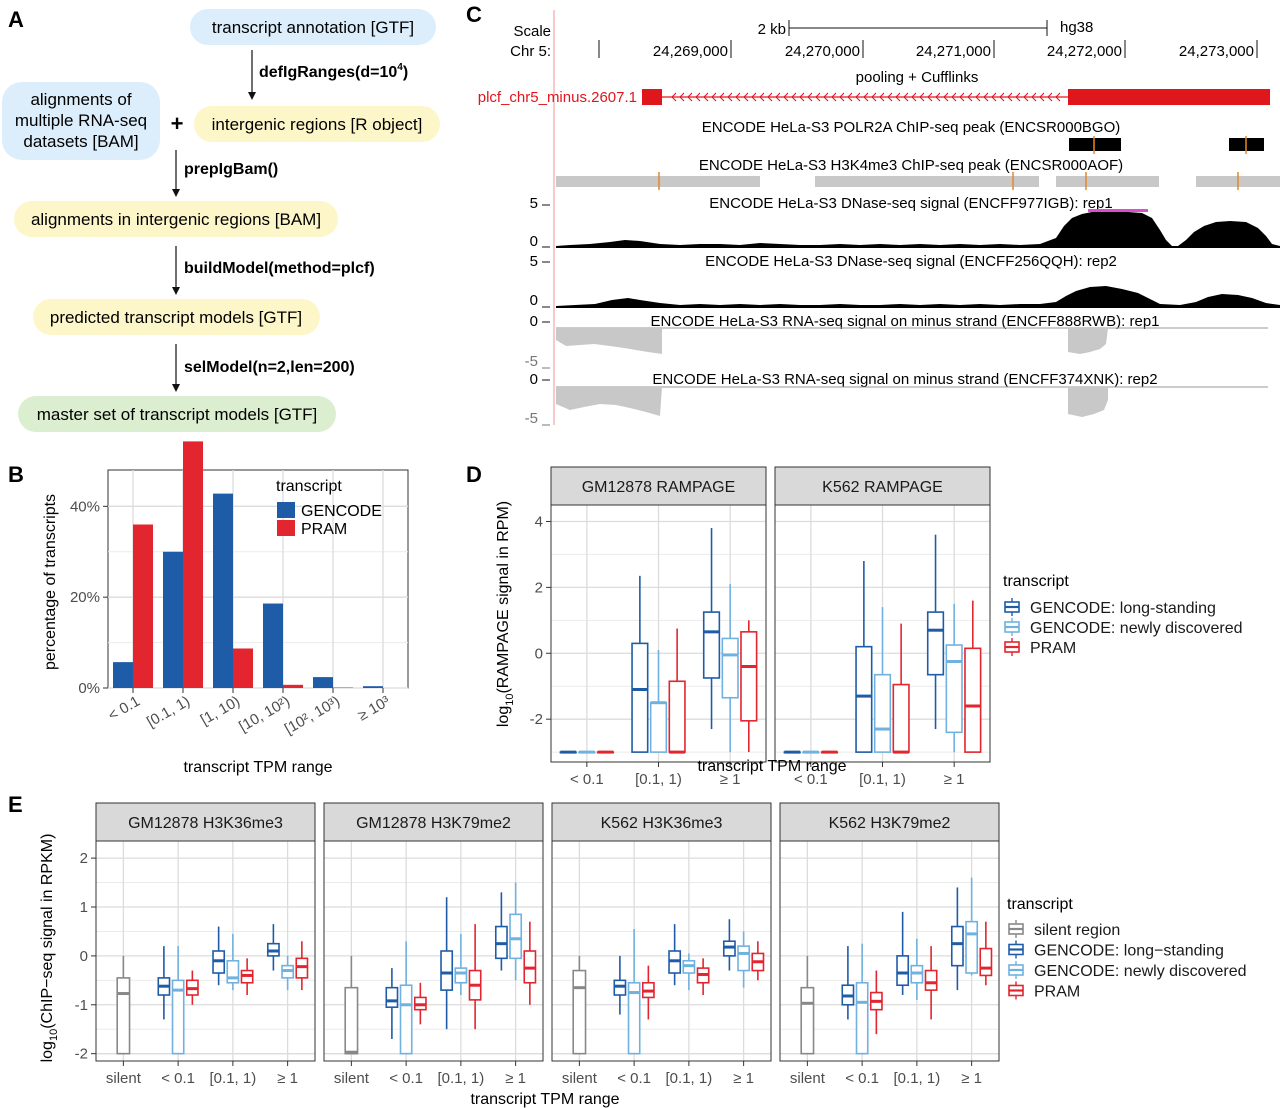  Describe the element at coordinates (352, 1078) in the screenshot. I see `x-tick-label: silent` at that location.